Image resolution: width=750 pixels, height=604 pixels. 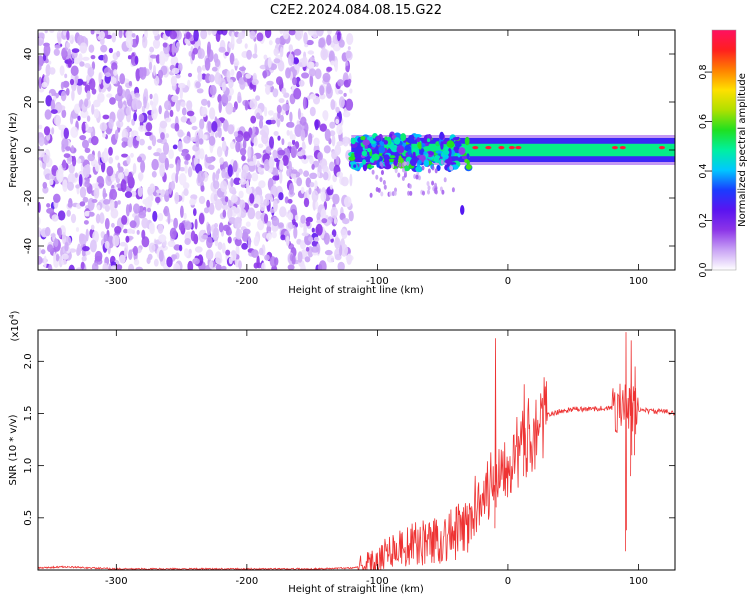 What do you see at coordinates (703, 121) in the screenshot?
I see `colorbar-tick-label: 0.6` at bounding box center [703, 121].